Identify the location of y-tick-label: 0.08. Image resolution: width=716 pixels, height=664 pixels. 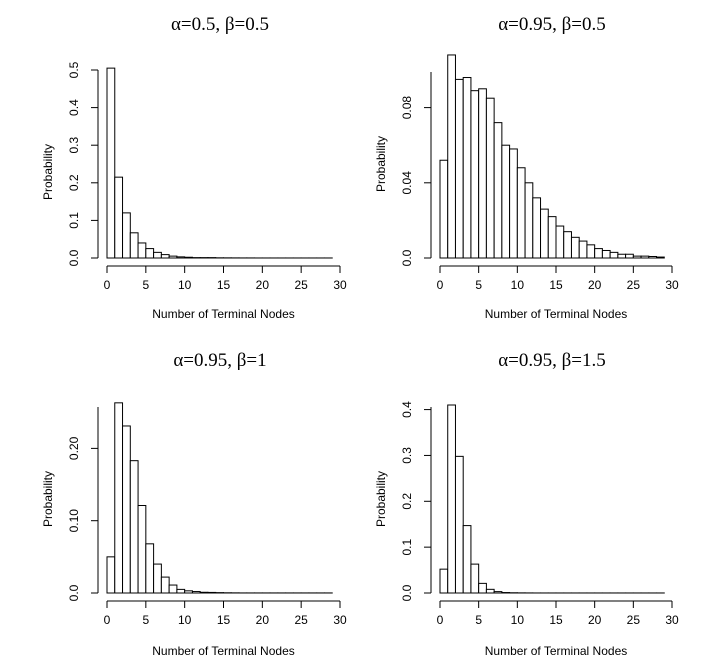
(407, 108).